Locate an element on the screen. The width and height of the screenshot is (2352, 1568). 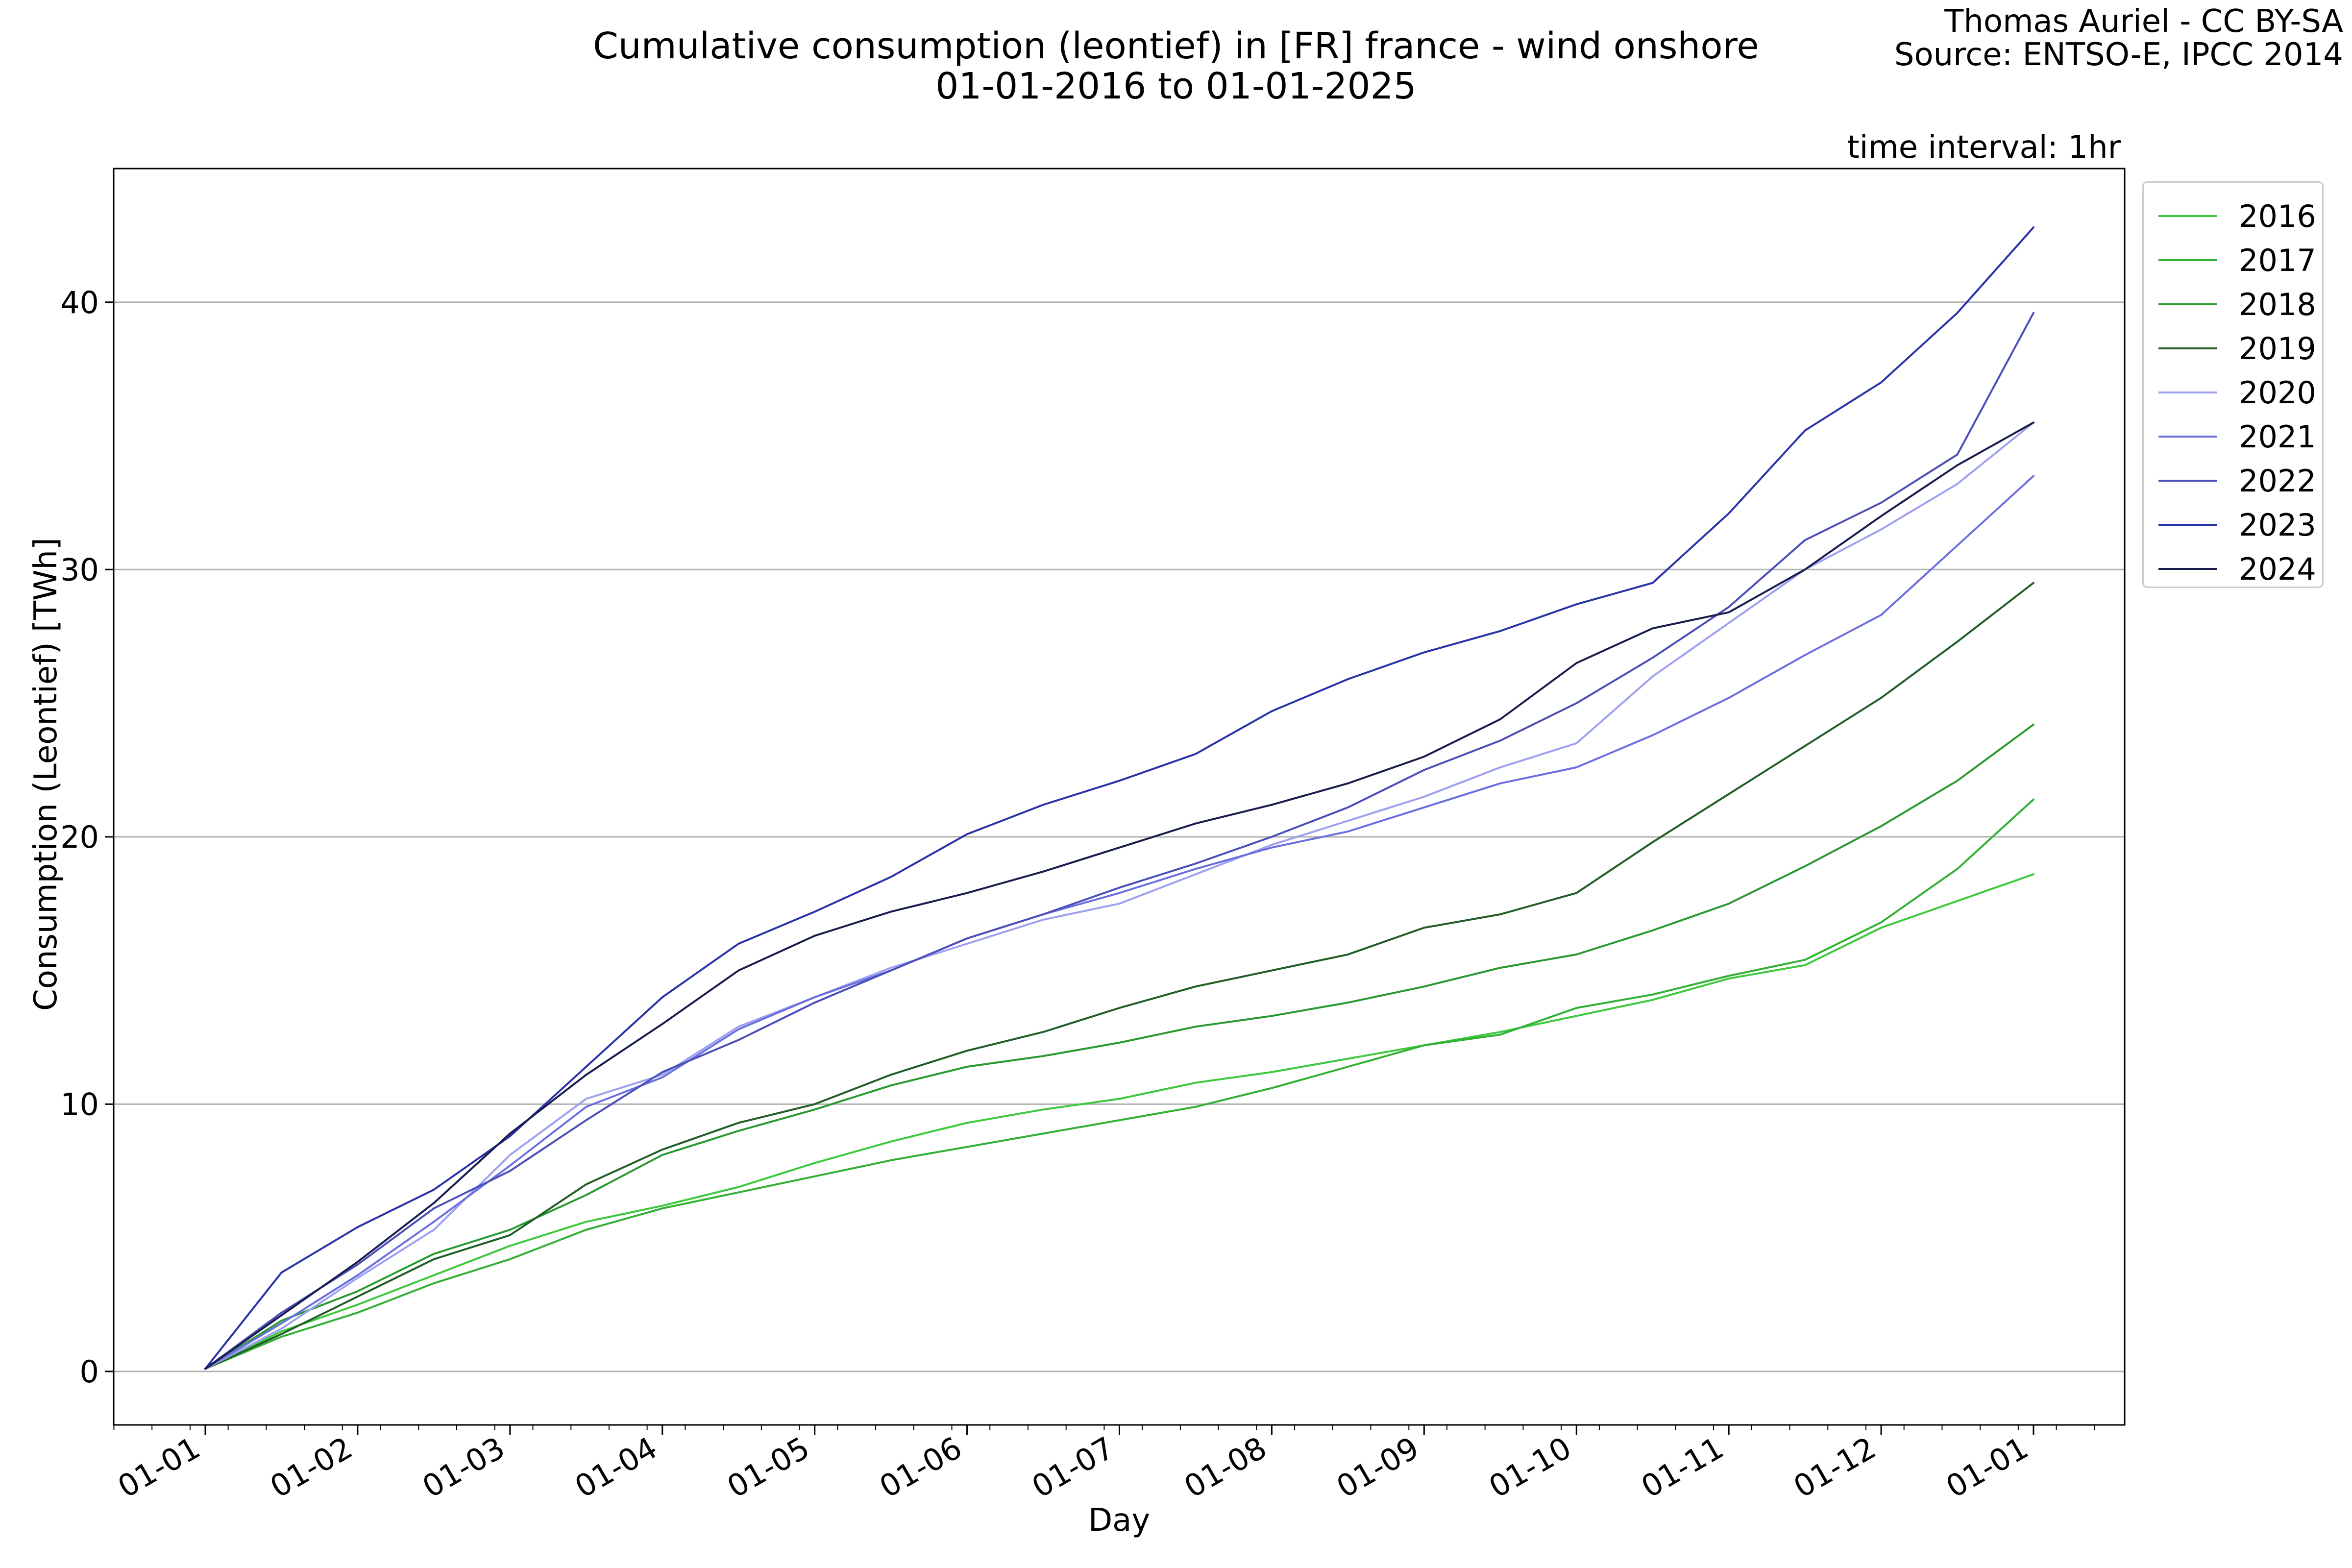
x-tick-label: 01-02 is located at coordinates (311, 1467).